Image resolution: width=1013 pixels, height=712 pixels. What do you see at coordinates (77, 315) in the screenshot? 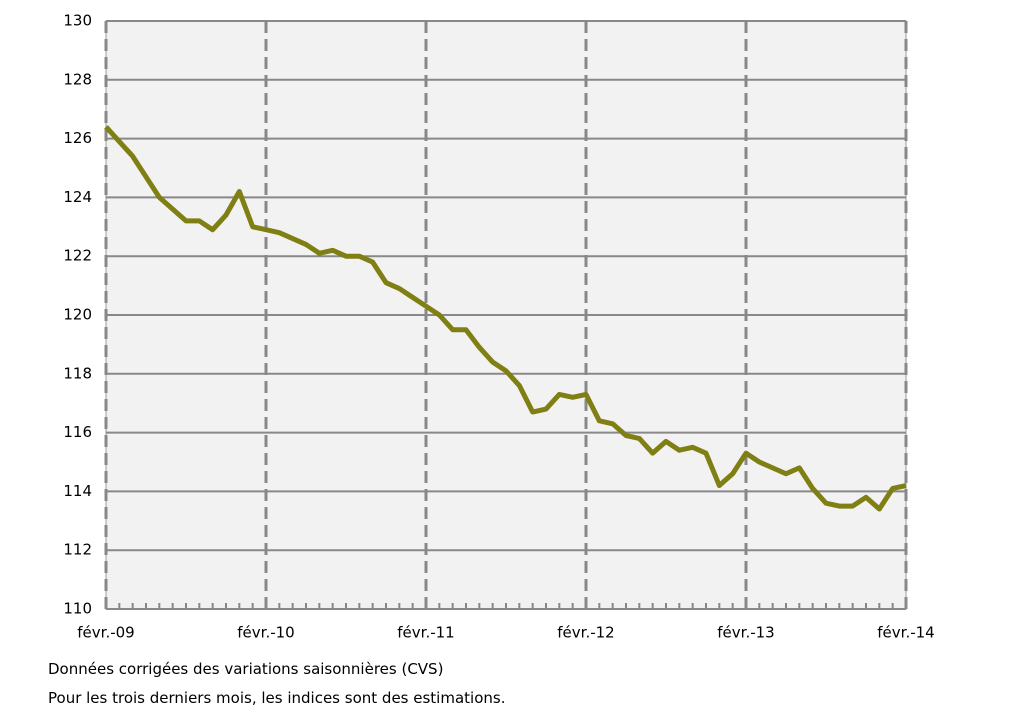
I see `y-tick-label: 120` at bounding box center [77, 315].